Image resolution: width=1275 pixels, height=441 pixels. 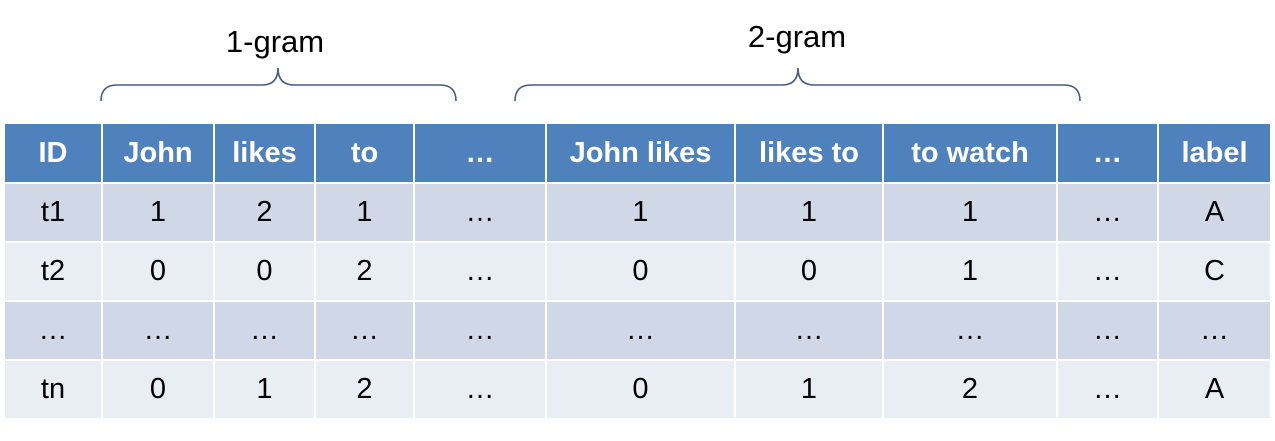 I want to click on header-john: John, so click(x=158, y=153).